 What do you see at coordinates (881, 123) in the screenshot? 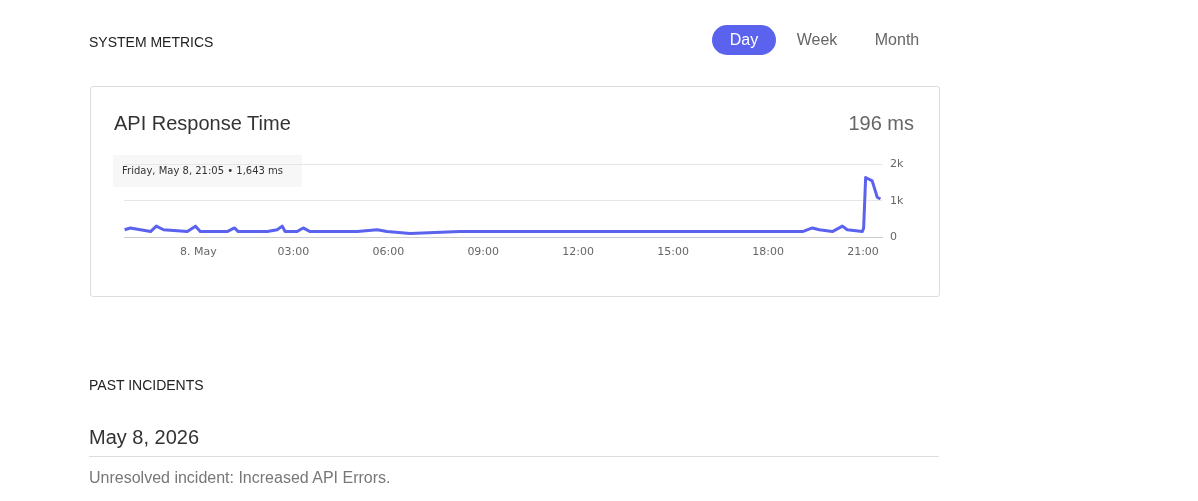
I see `chart-subtitle: 196 ms` at bounding box center [881, 123].